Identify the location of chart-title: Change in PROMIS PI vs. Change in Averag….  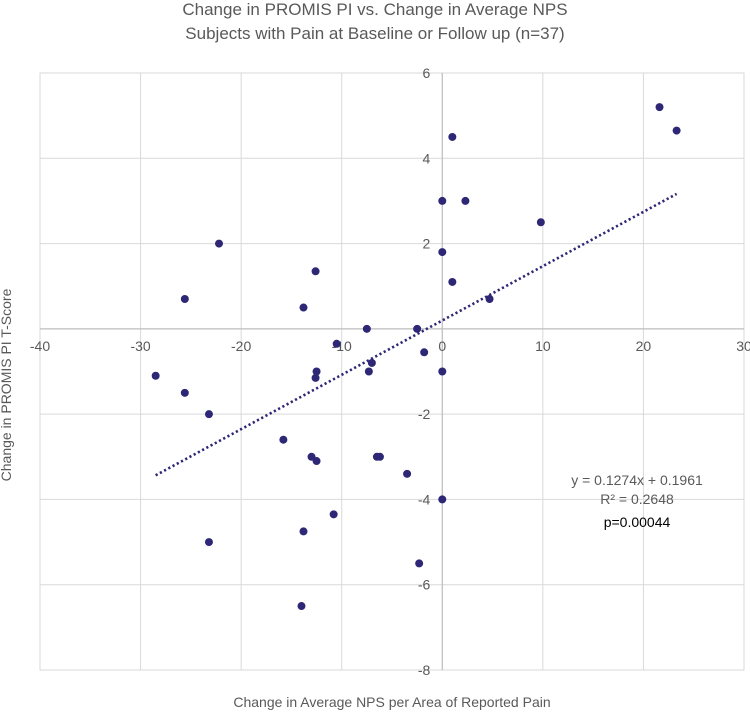
(375, 9).